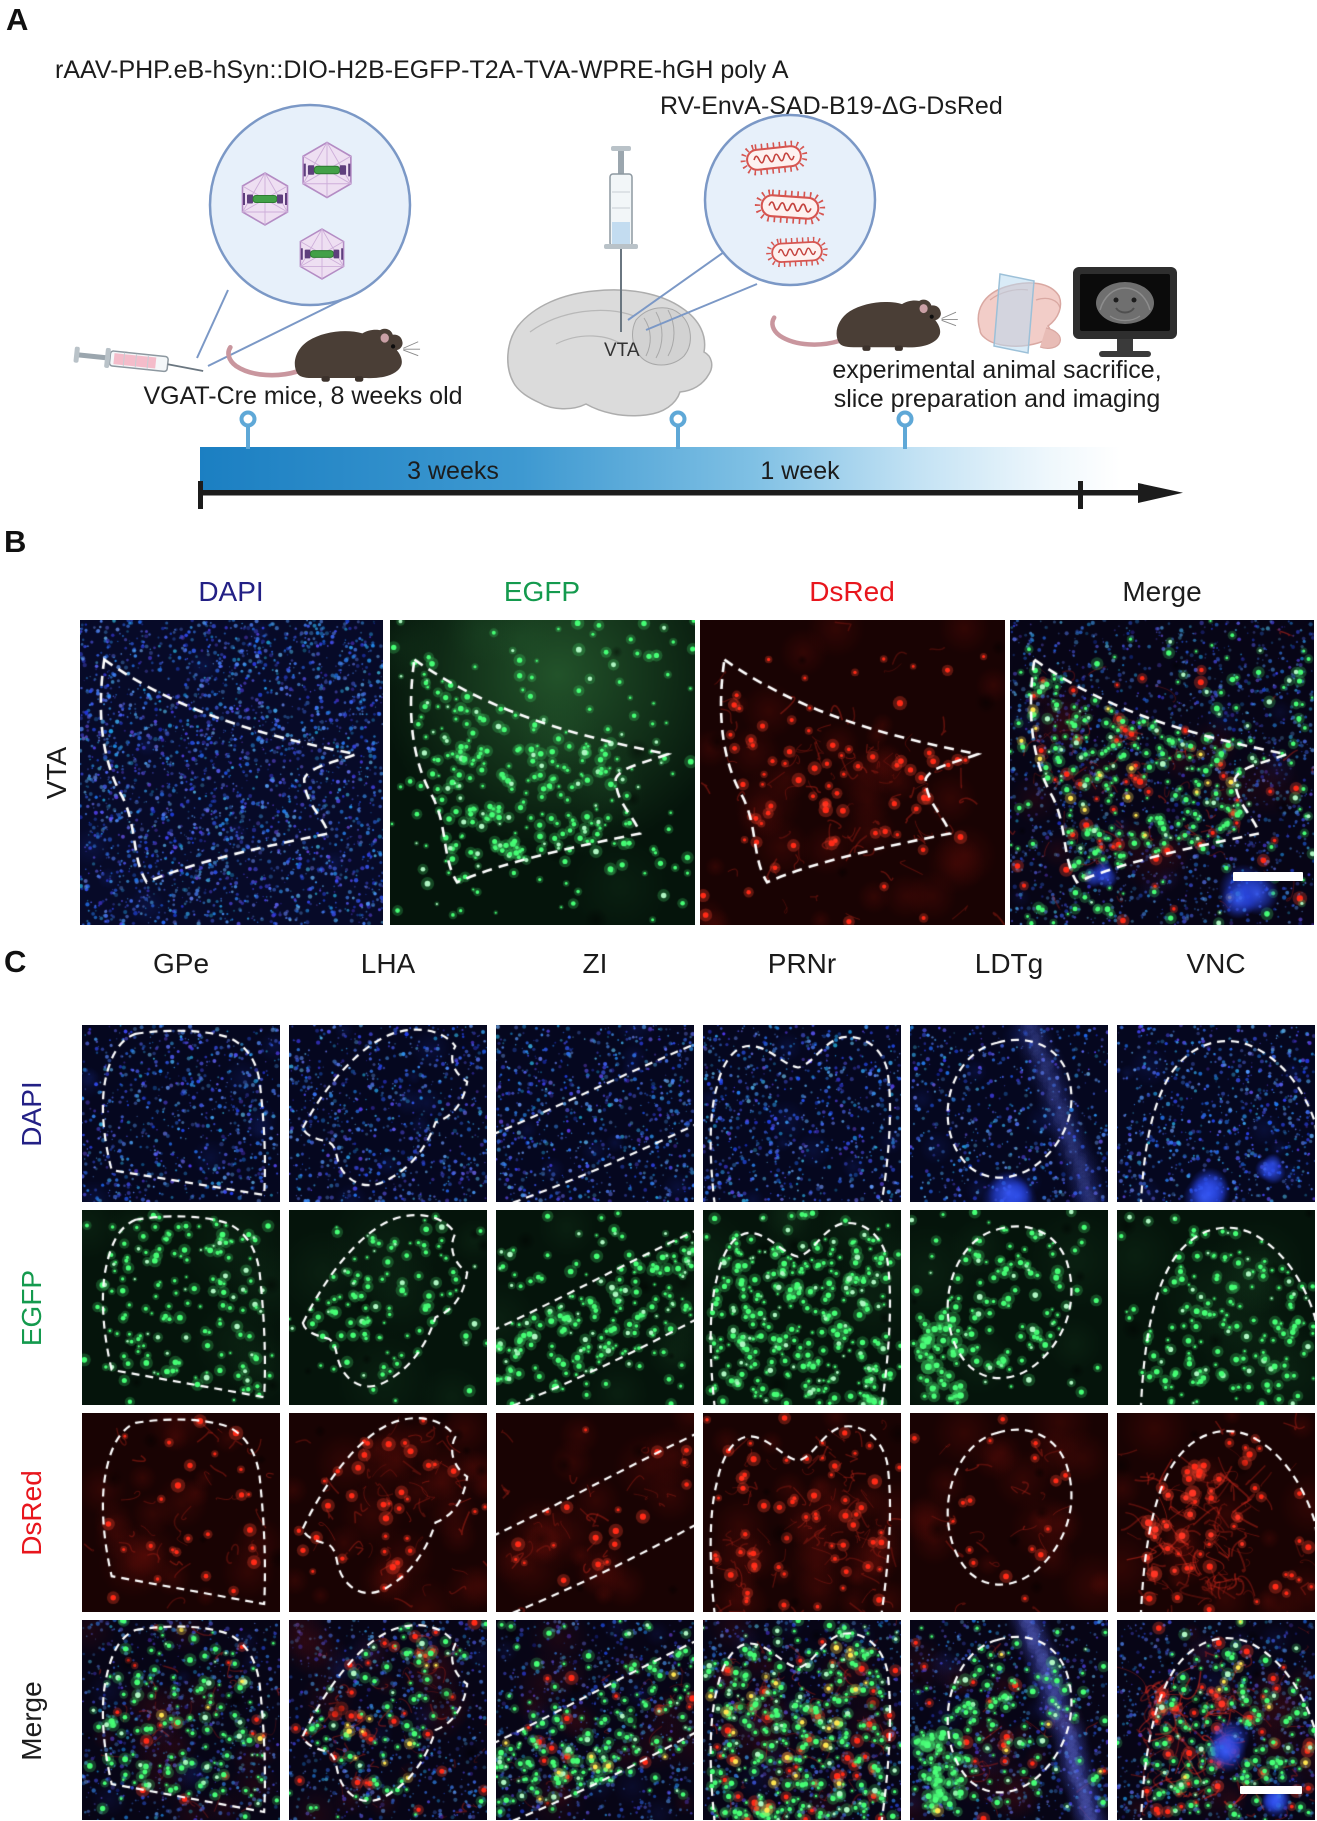 This screenshot has height=1821, width=1317. What do you see at coordinates (181, 963) in the screenshot?
I see `region-header-gpe: GPe` at bounding box center [181, 963].